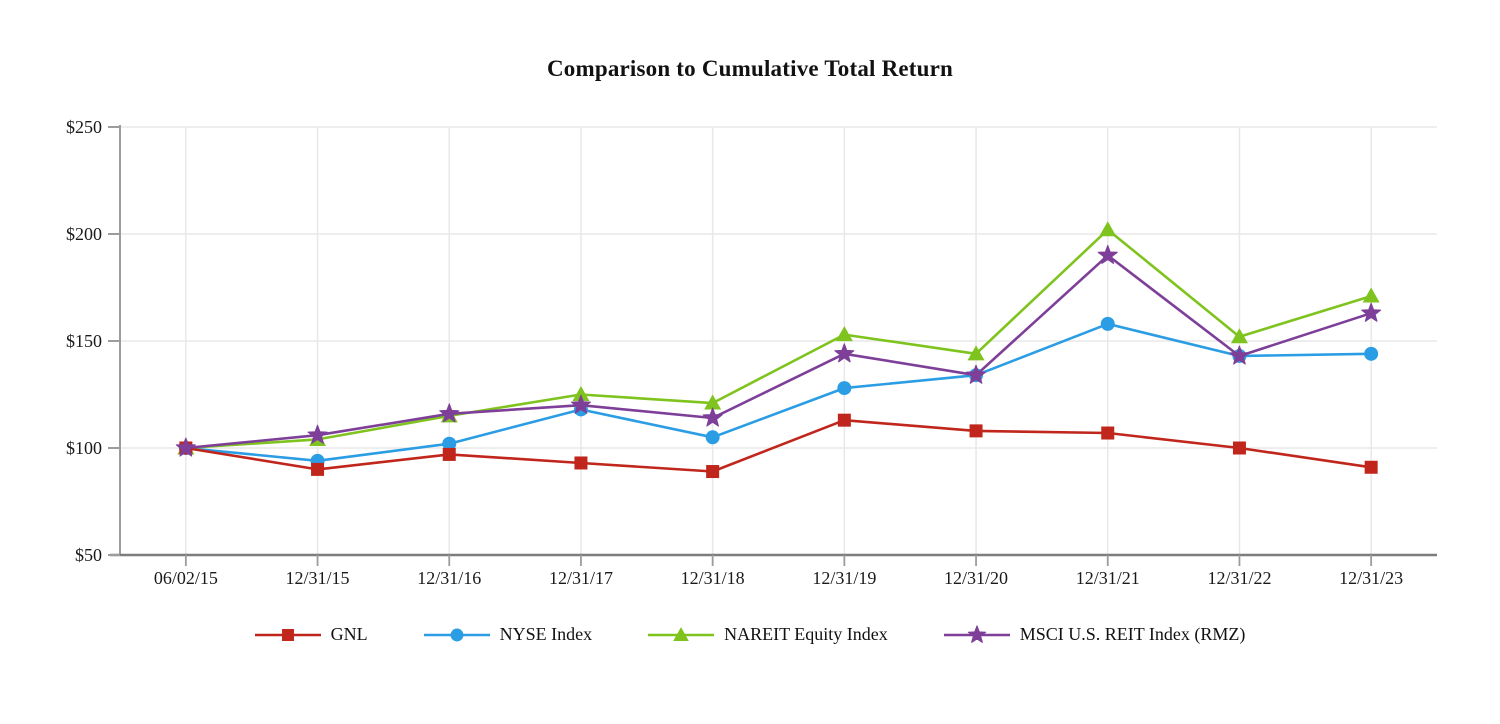 The height and width of the screenshot is (724, 1500). What do you see at coordinates (844, 578) in the screenshot?
I see `x-tick-label: 12/31/19` at bounding box center [844, 578].